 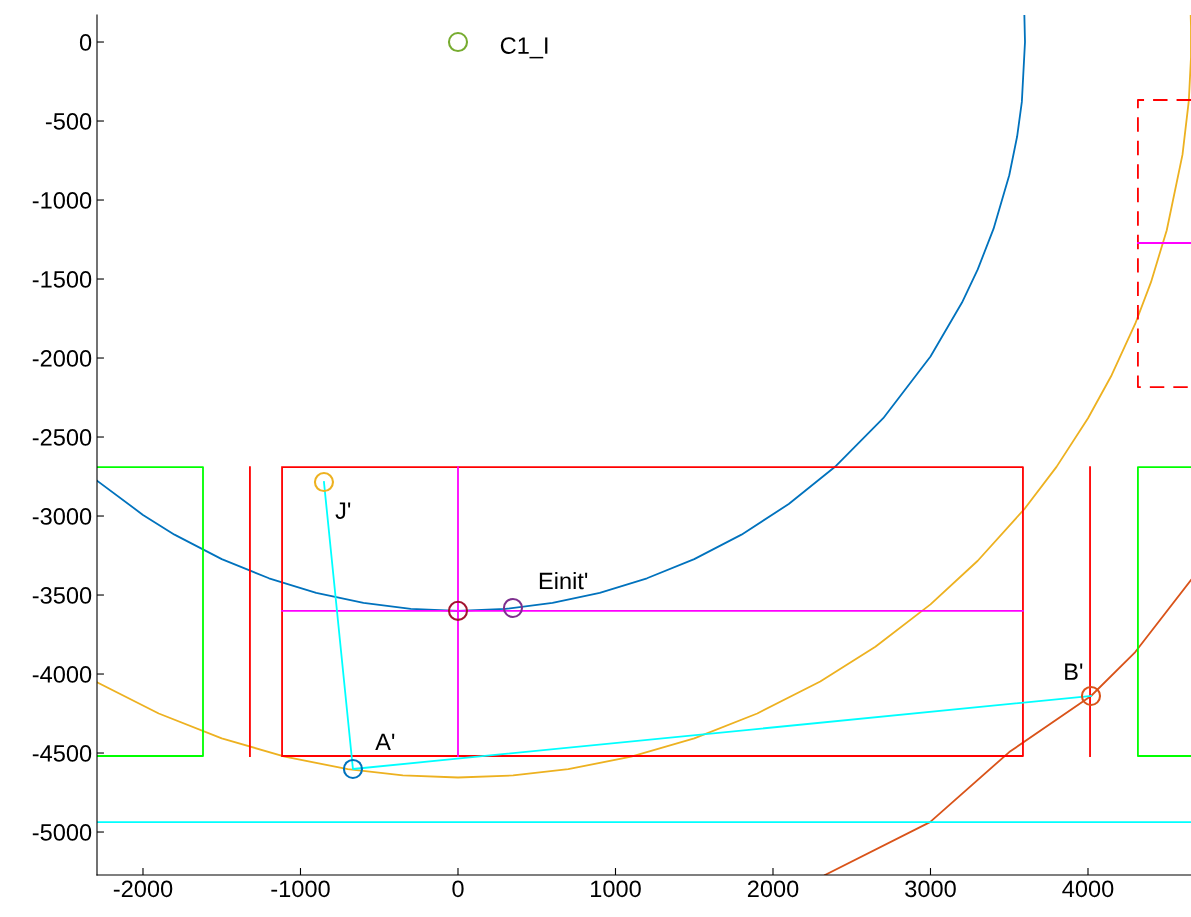 What do you see at coordinates (62, 200) in the screenshot?
I see `y-tick-label: -1000` at bounding box center [62, 200].